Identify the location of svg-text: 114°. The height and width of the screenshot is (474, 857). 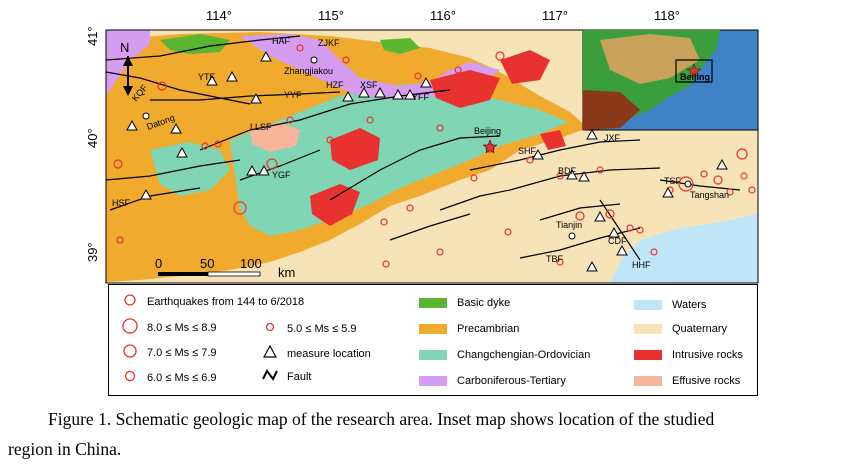
(219, 15).